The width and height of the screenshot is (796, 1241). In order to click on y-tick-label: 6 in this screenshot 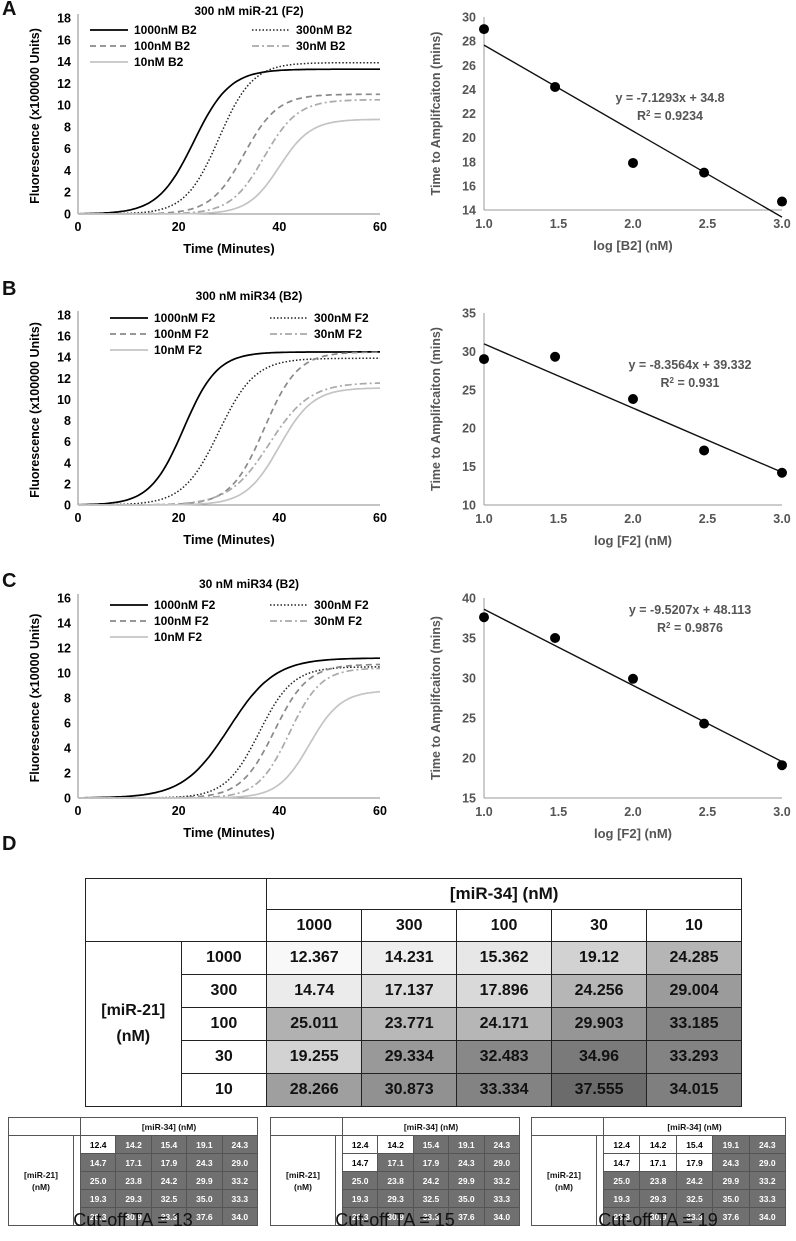, I will do `click(67, 149)`.